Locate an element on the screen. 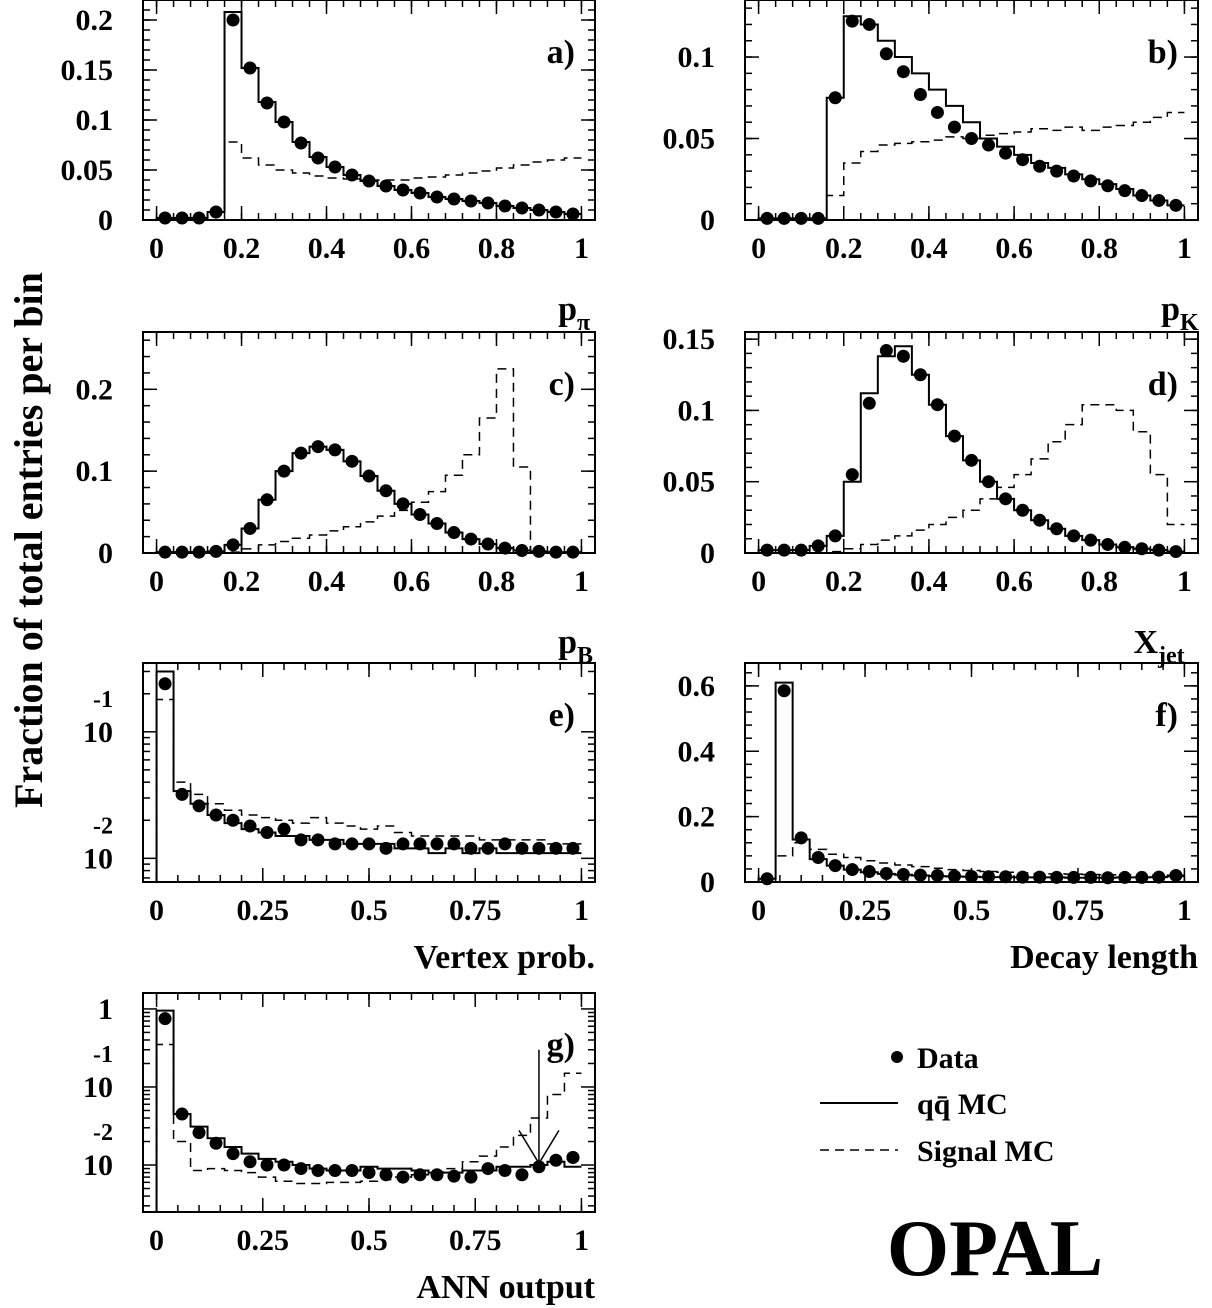  y-tick-label-a: 0.2 is located at coordinates (95, 20).